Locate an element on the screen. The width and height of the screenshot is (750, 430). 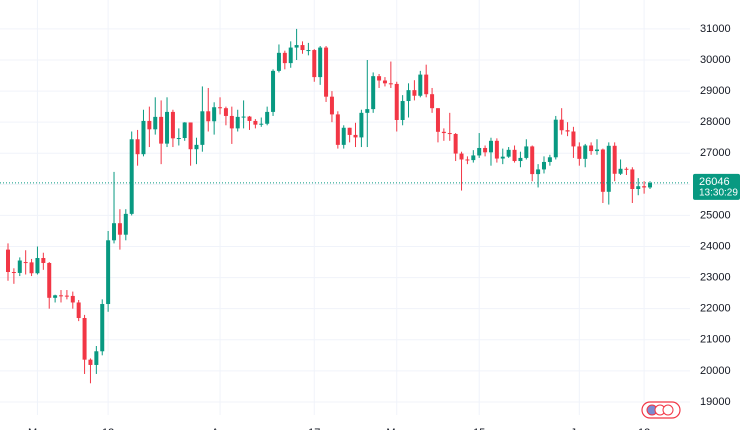
y-tick-label: 23000 is located at coordinates (715, 278).